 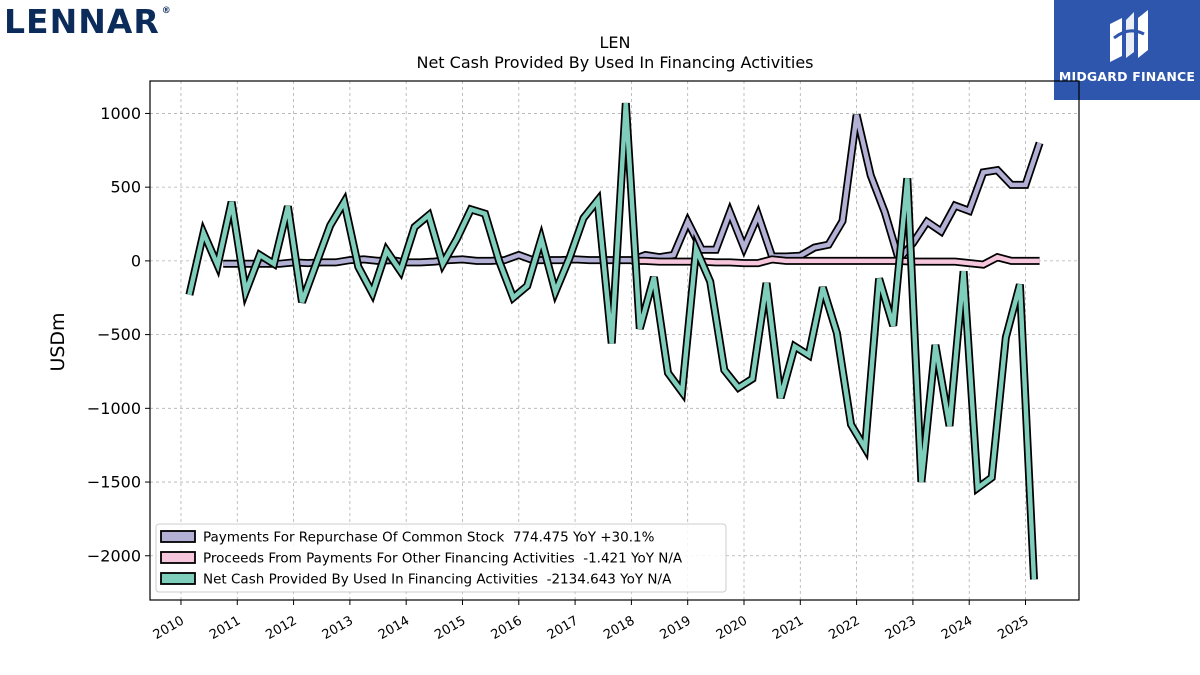 What do you see at coordinates (1129, 36) in the screenshot?
I see `midgard-logo-icon` at bounding box center [1129, 36].